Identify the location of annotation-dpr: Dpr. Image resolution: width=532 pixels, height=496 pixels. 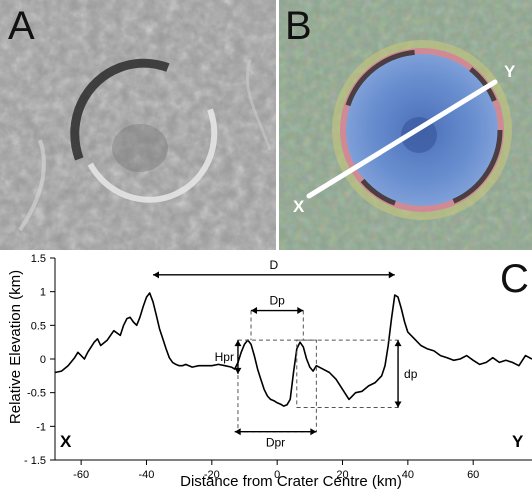
(275, 439).